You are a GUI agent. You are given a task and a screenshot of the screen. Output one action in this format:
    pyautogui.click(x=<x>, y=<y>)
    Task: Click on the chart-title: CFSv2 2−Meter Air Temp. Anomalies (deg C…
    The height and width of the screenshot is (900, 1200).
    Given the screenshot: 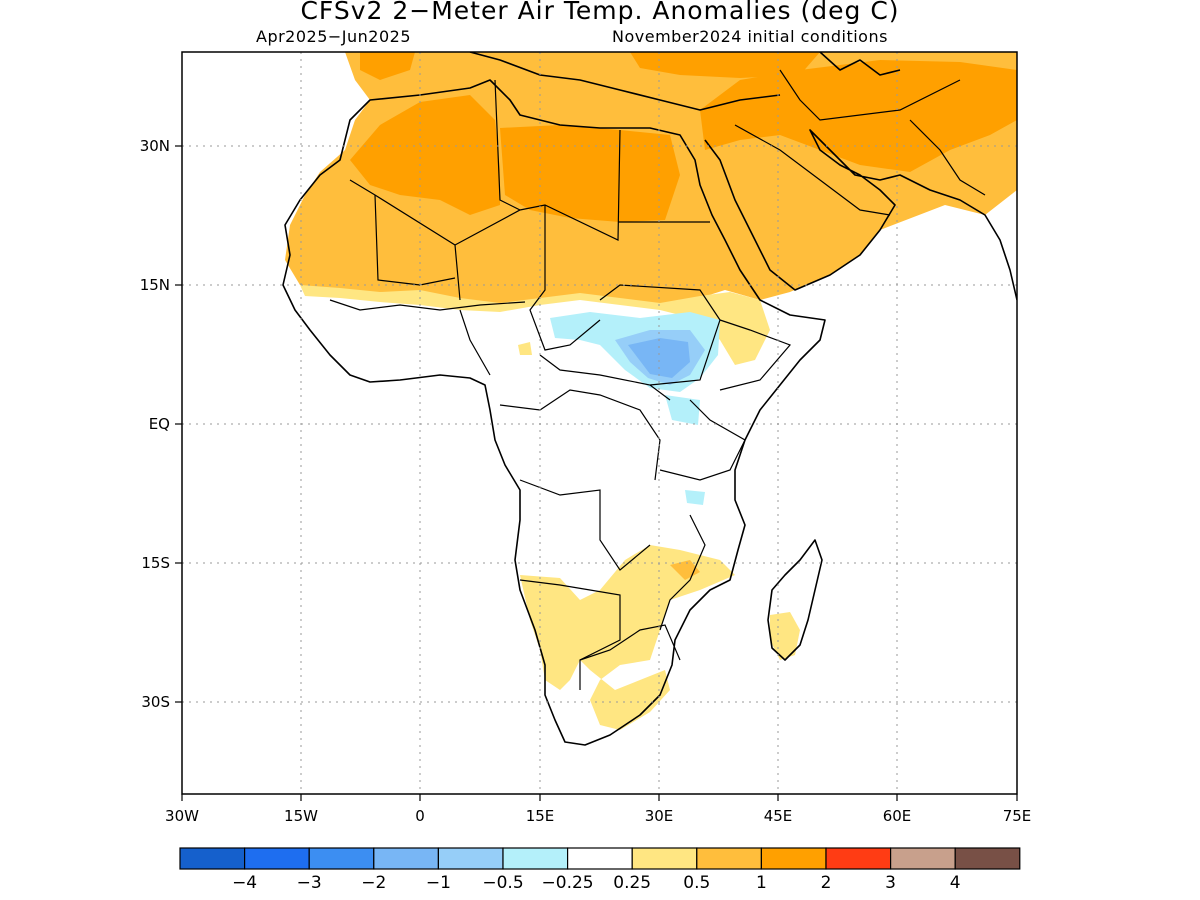 What is the action you would take?
    pyautogui.click(x=600, y=12)
    